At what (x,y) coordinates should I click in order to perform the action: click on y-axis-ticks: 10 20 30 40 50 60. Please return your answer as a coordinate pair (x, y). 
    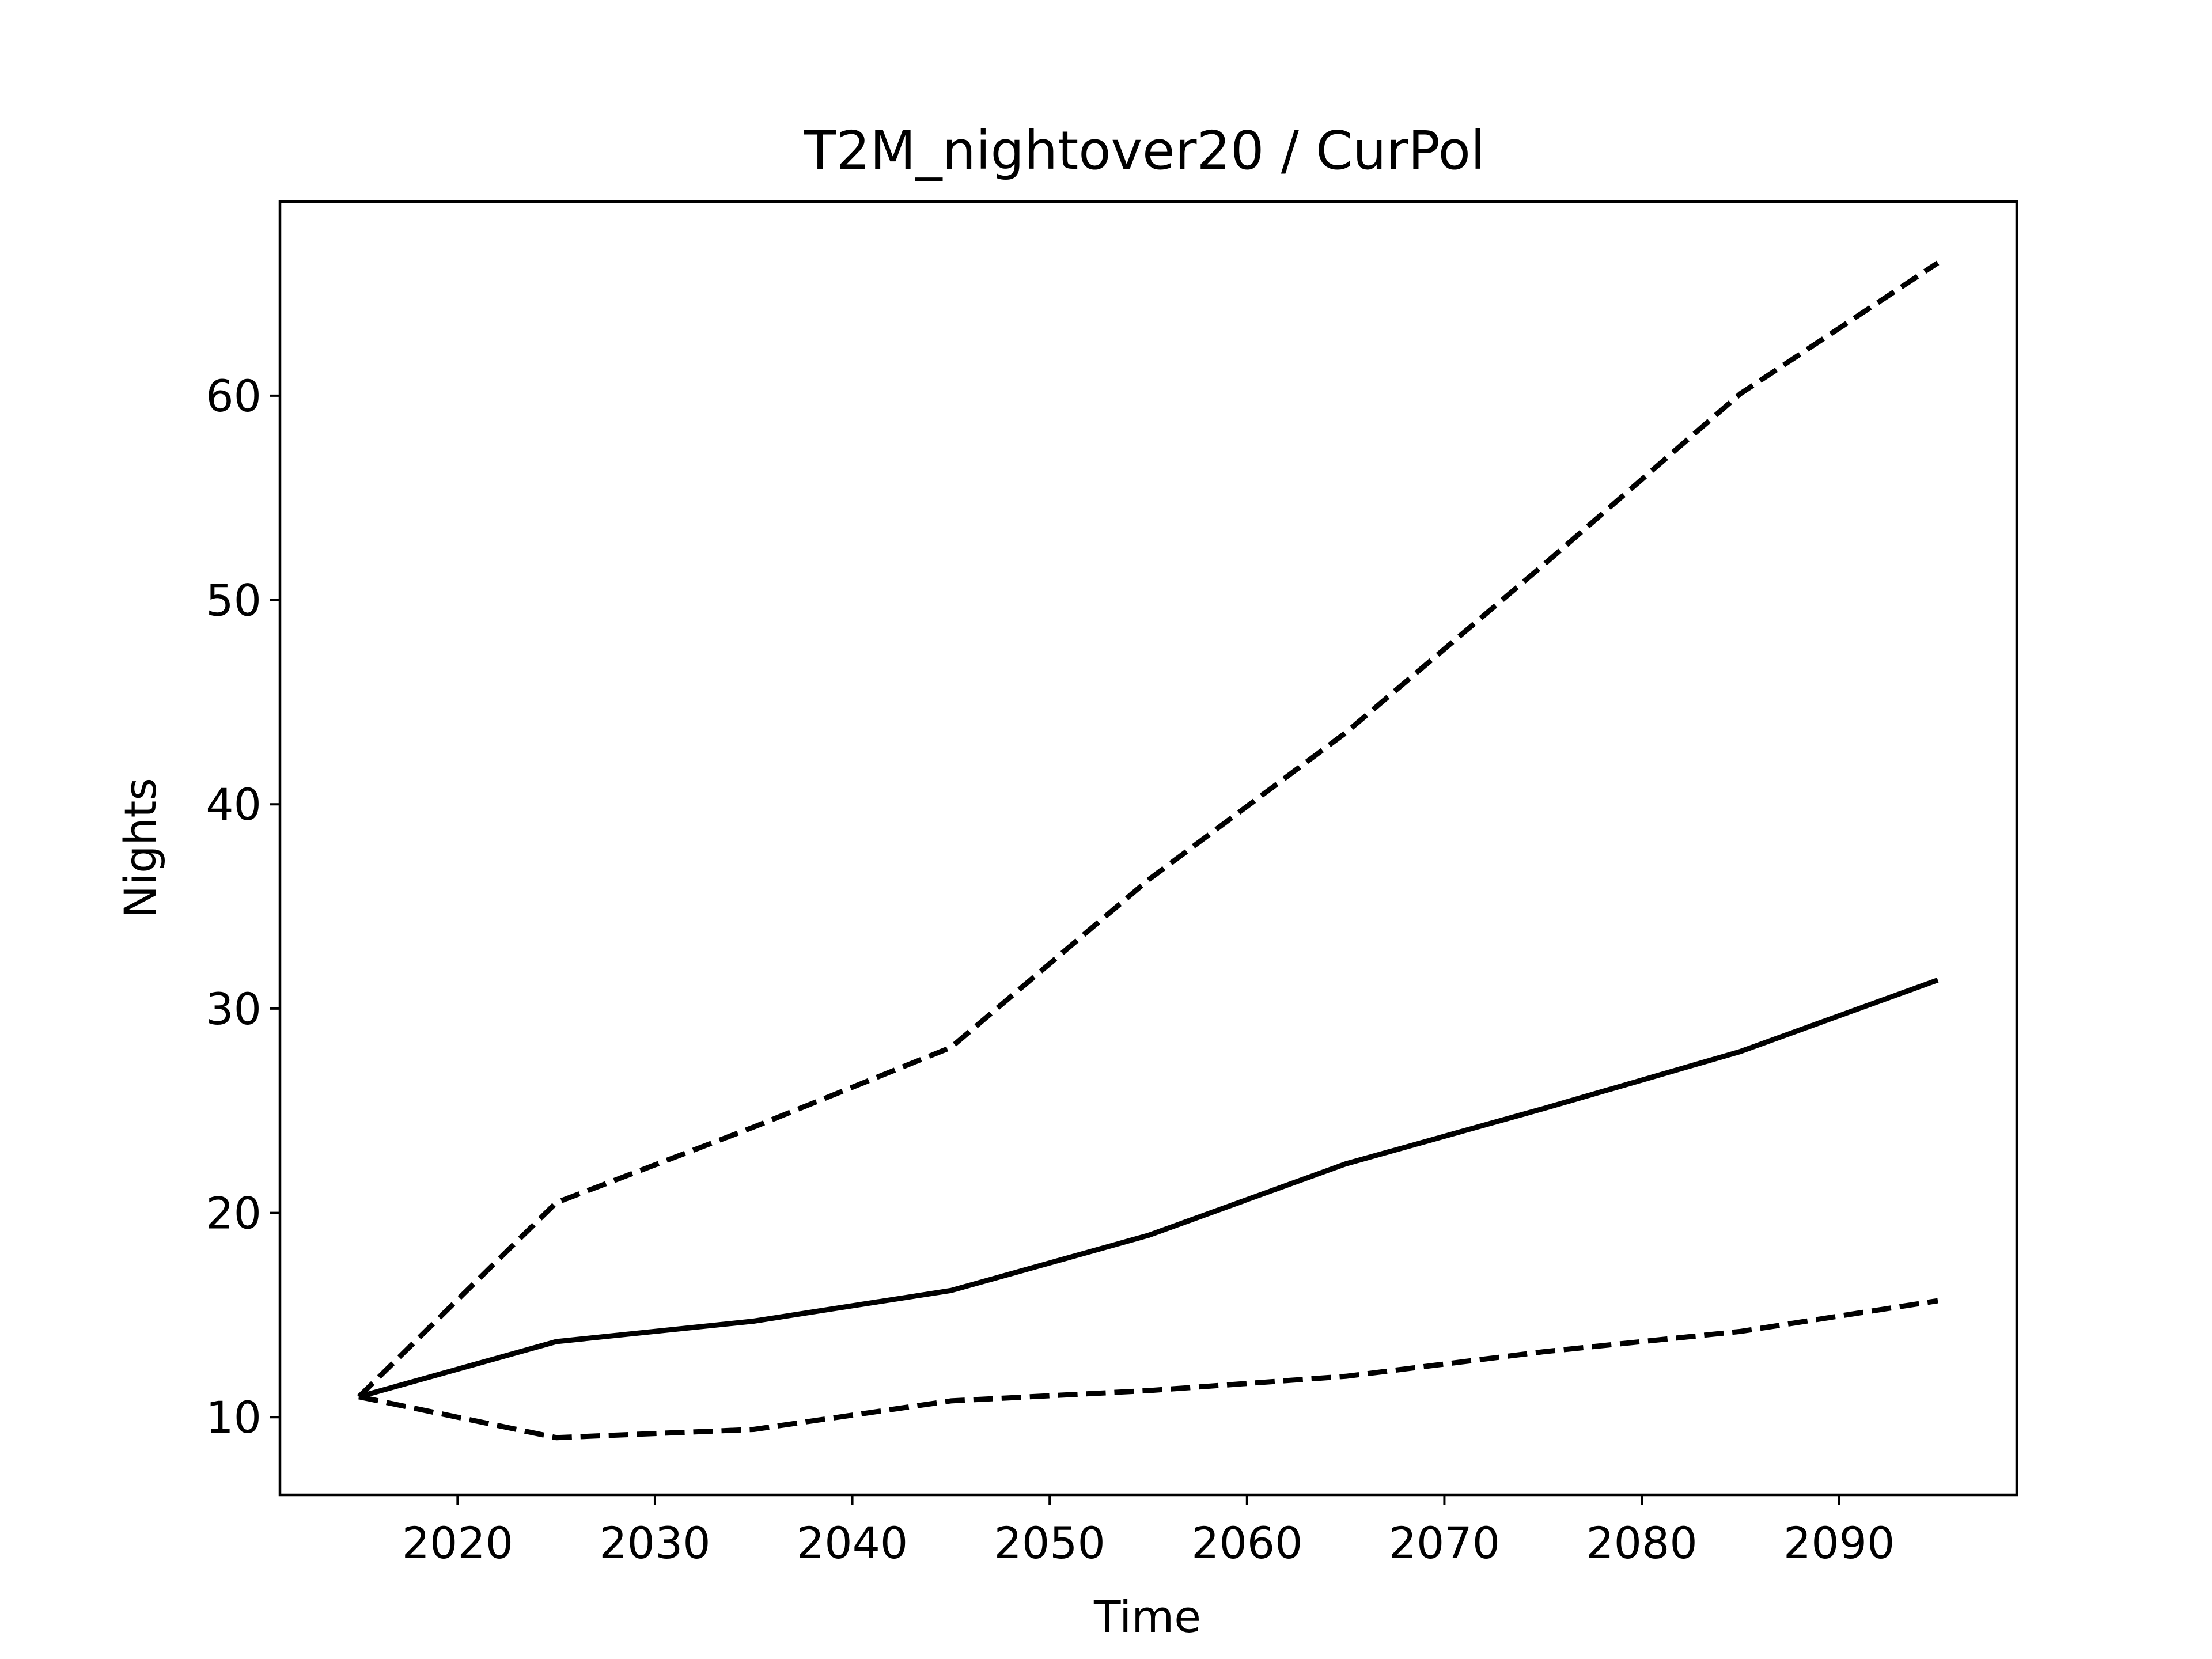
    Looking at the image, I should click on (243, 906).